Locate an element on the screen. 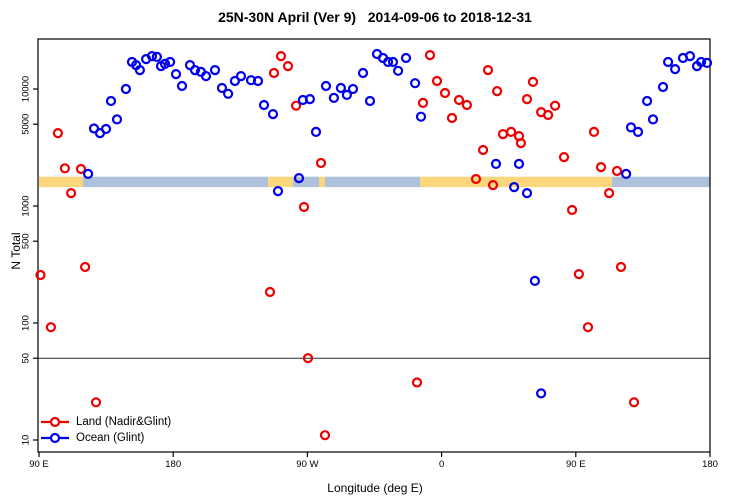 This screenshot has width=750, height=500. y-tick-label: 500 is located at coordinates (26, 241).